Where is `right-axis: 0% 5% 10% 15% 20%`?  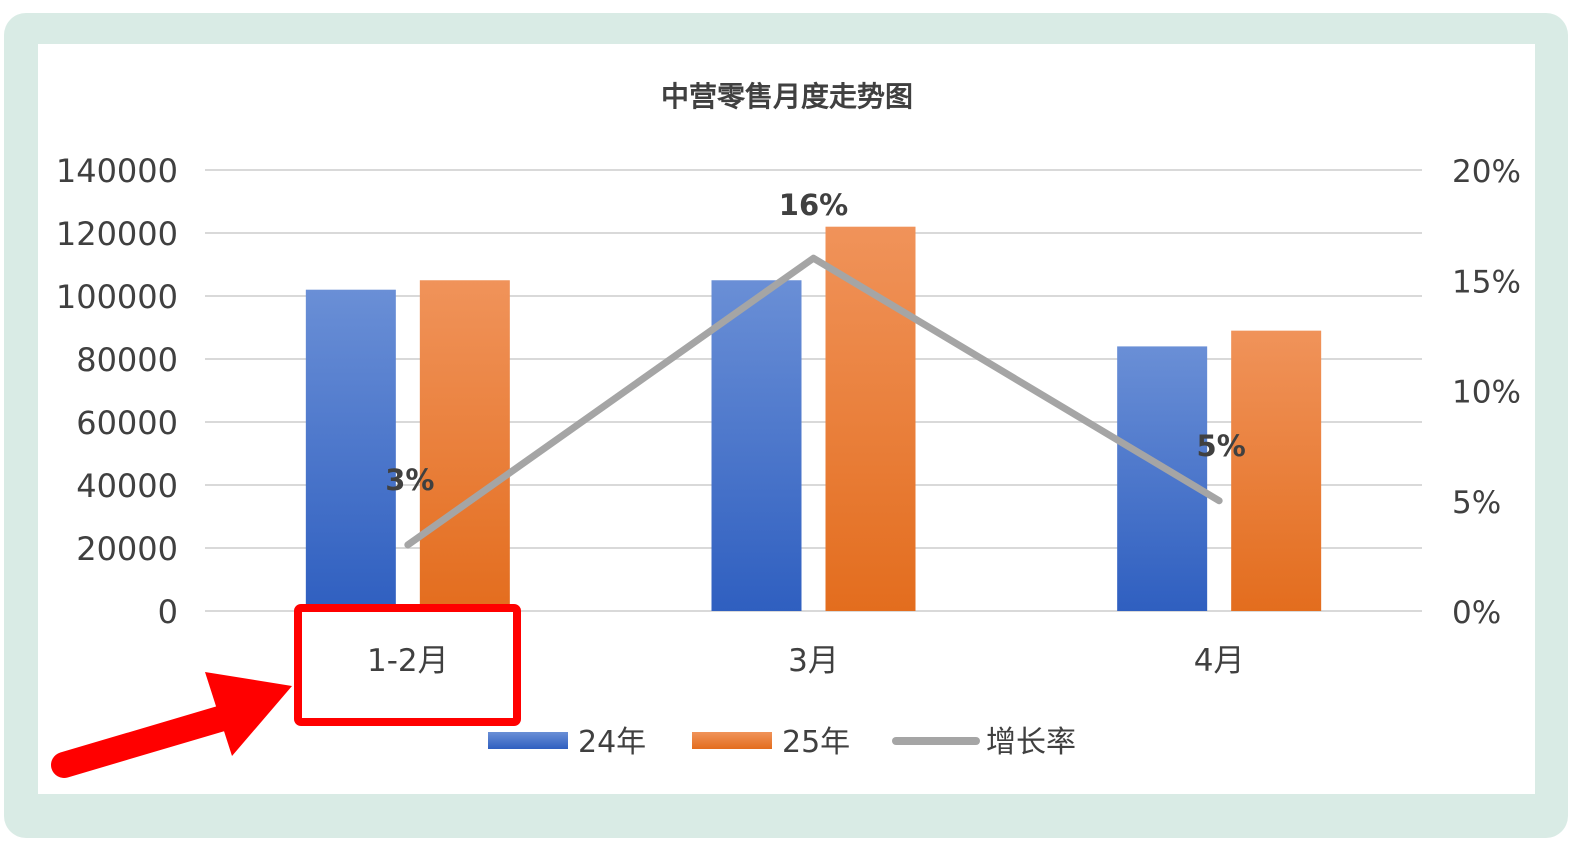 right-axis: 0% 5% 10% 15% 20% is located at coordinates (1486, 392).